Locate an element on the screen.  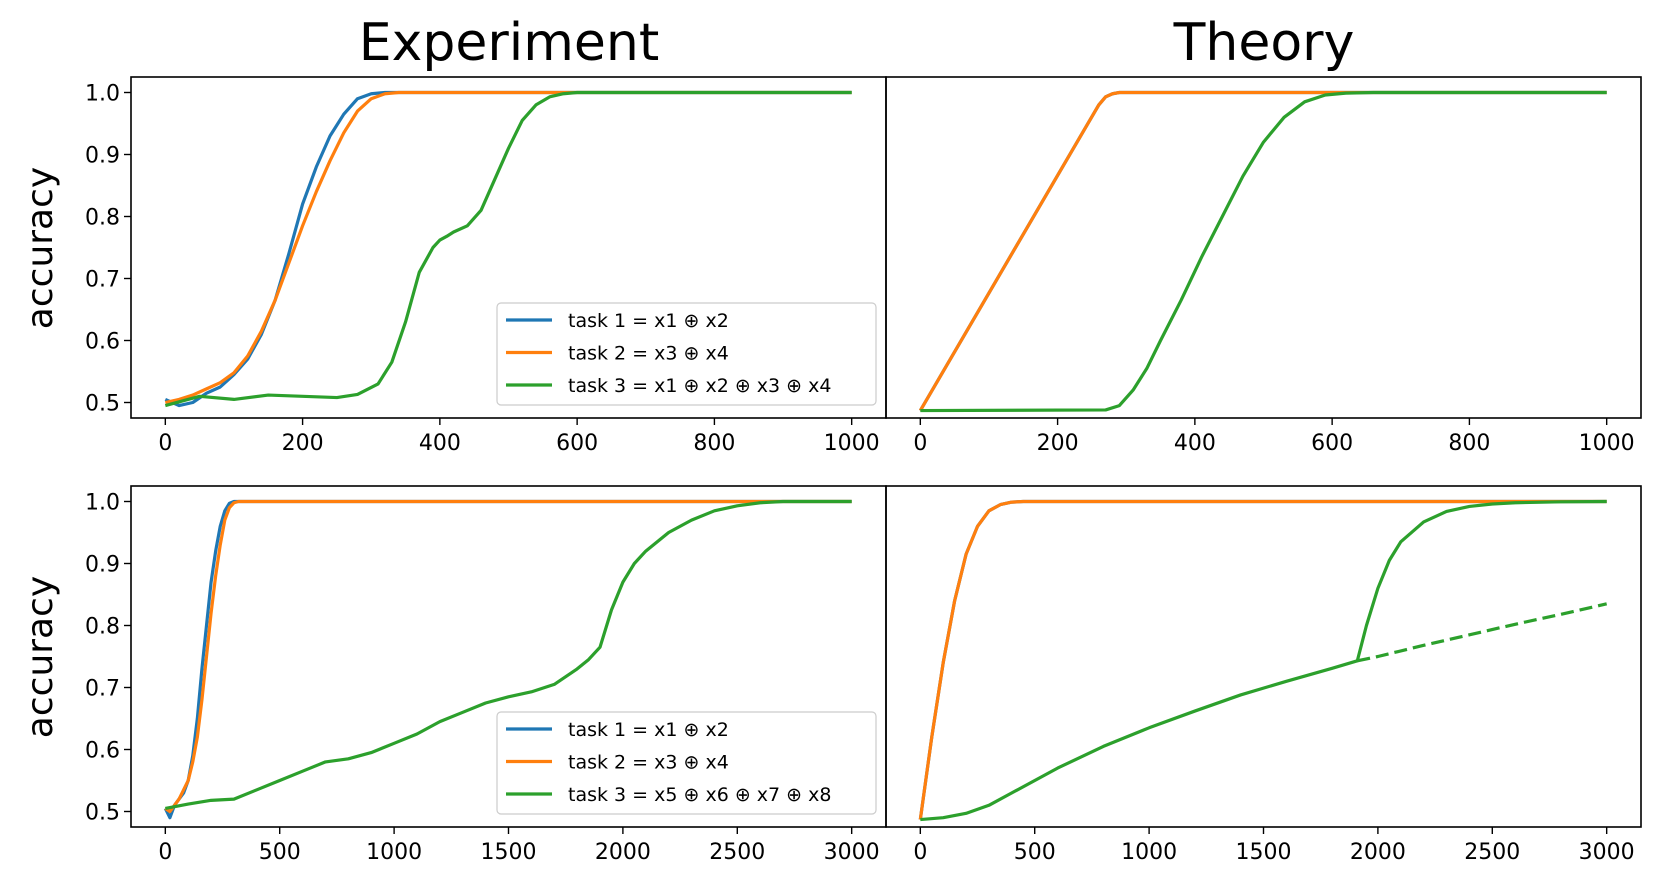
legend-label-top-experiment: task 2 = x3 ⊕ x4 is located at coordinates (648, 354).